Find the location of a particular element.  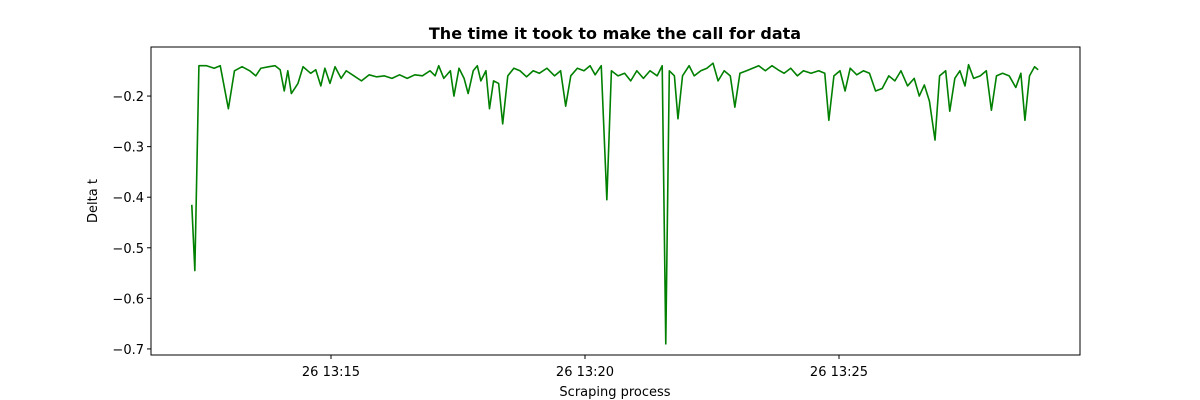

y-axis-label: Delta t is located at coordinates (93, 201).